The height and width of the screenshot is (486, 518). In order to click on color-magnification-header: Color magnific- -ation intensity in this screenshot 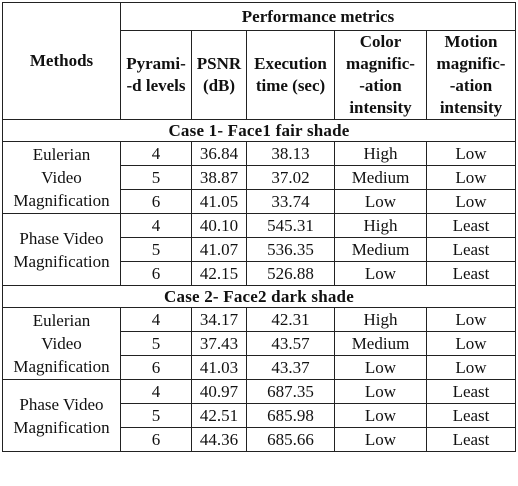, I will do `click(380, 75)`.